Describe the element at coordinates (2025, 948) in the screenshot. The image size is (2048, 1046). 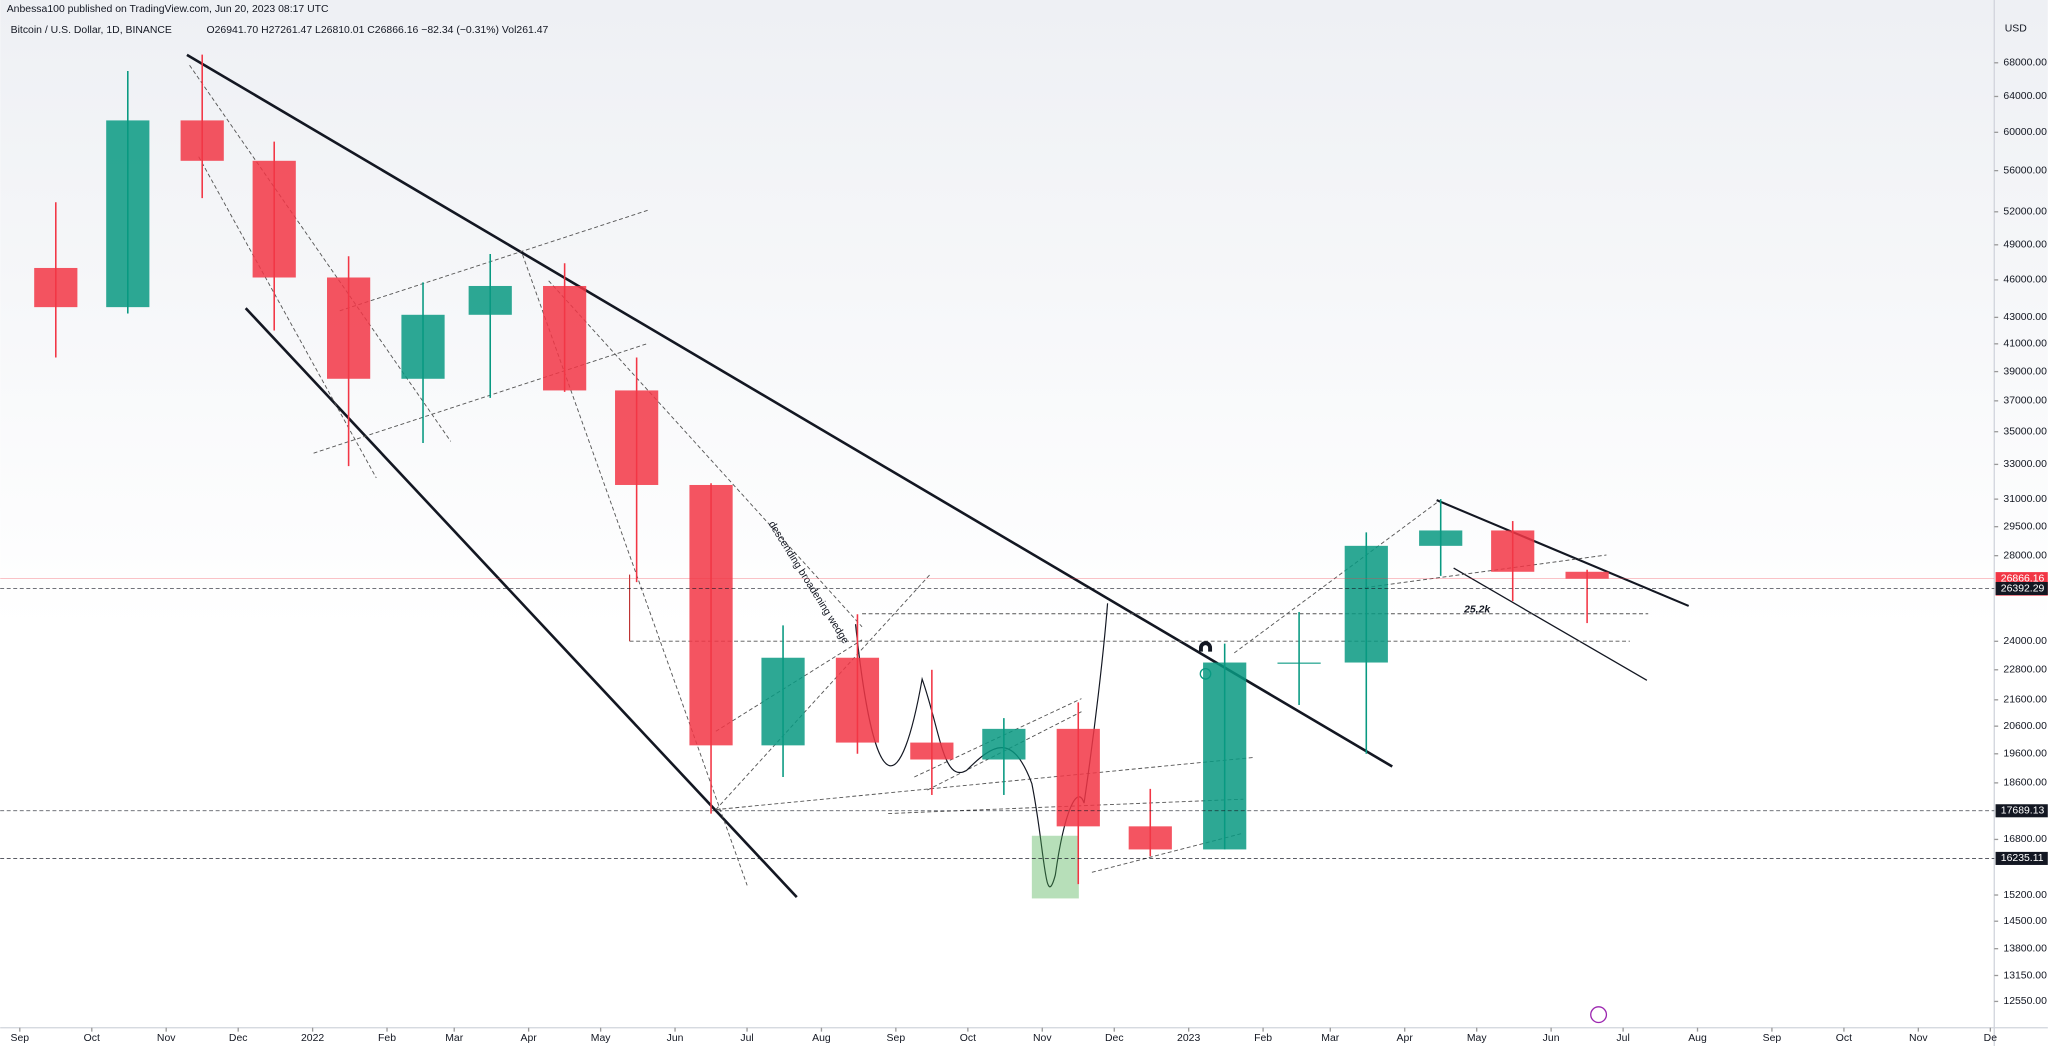
I see `y-tick-label: 13800.00` at that location.